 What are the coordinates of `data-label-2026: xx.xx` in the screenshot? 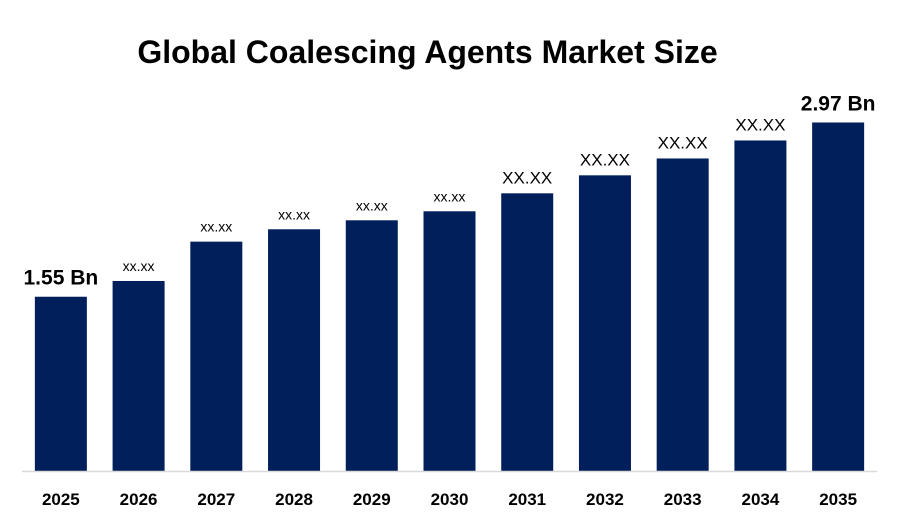 It's located at (139, 266).